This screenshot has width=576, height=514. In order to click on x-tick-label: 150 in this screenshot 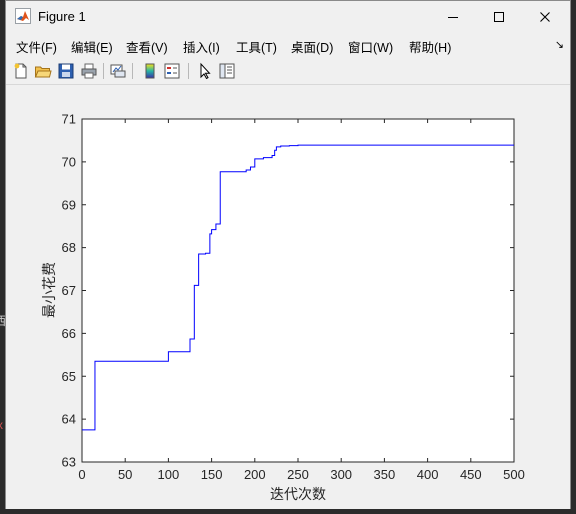, I will do `click(212, 474)`.